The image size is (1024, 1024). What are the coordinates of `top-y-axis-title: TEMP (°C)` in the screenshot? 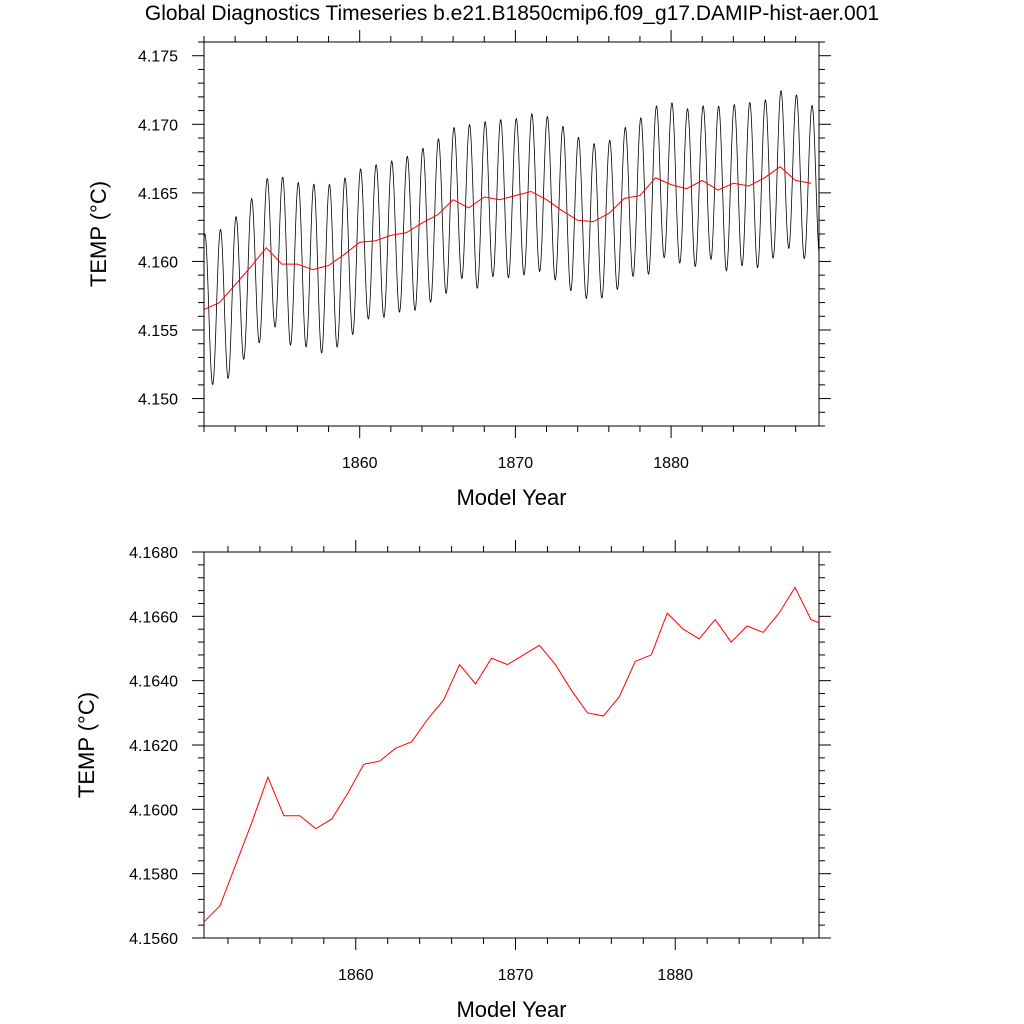 It's located at (98, 234).